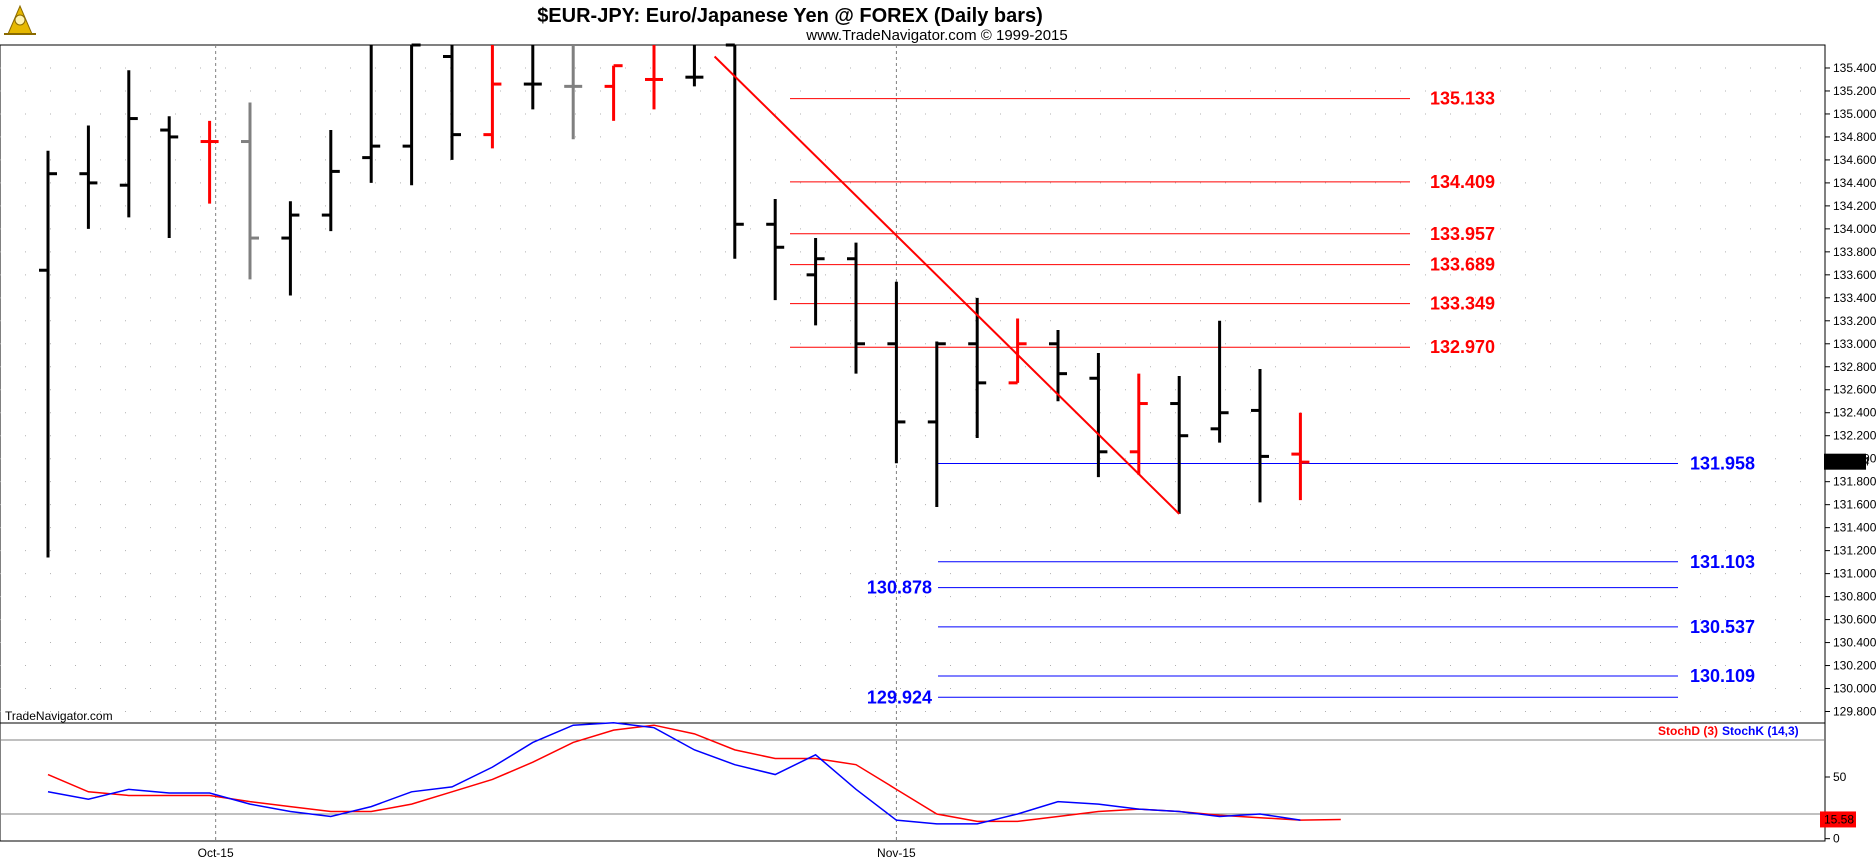 This screenshot has width=1876, height=863. I want to click on y-tick-label: 132.400, so click(1854, 413).